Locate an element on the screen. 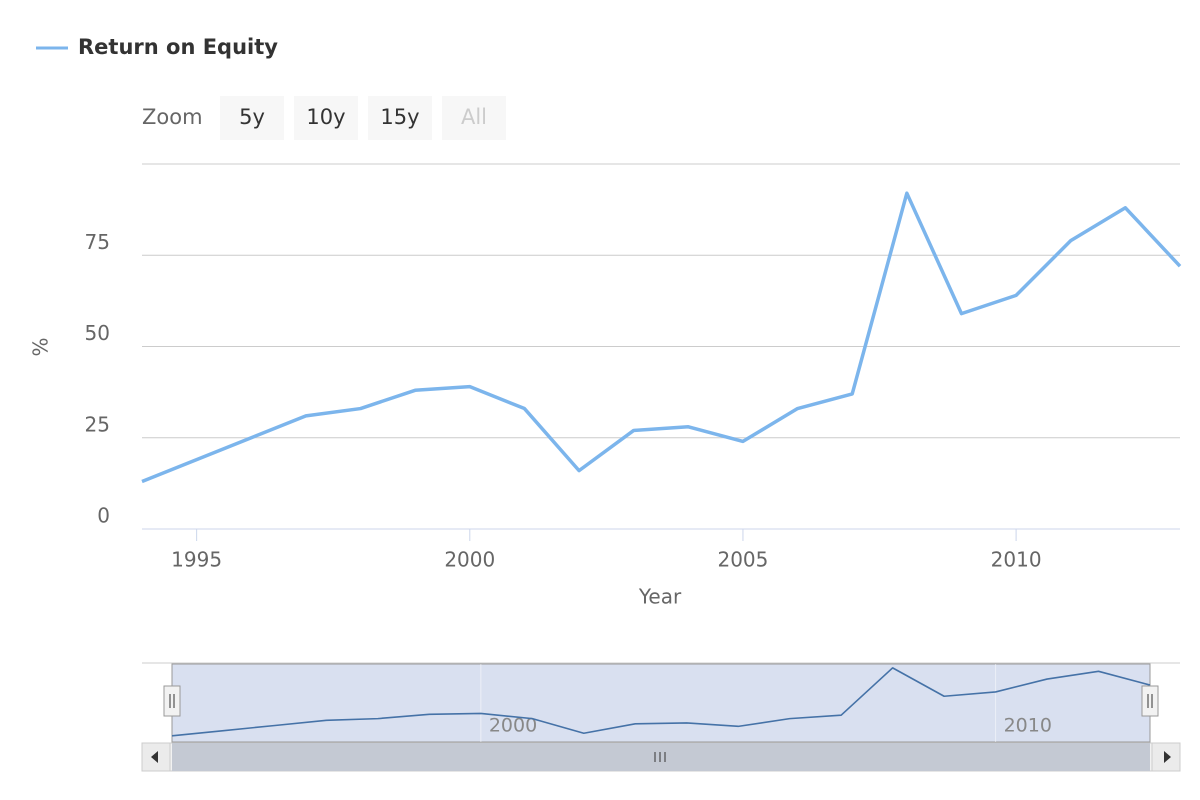 The width and height of the screenshot is (1200, 800). arrow-left is located at coordinates (154, 757).